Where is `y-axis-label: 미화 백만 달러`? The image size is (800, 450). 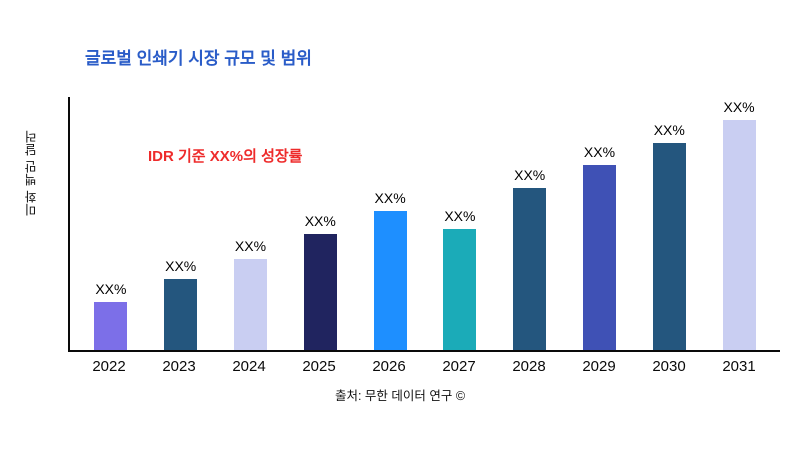 y-axis-label: 미화 백만 달러 is located at coordinates (32, 173).